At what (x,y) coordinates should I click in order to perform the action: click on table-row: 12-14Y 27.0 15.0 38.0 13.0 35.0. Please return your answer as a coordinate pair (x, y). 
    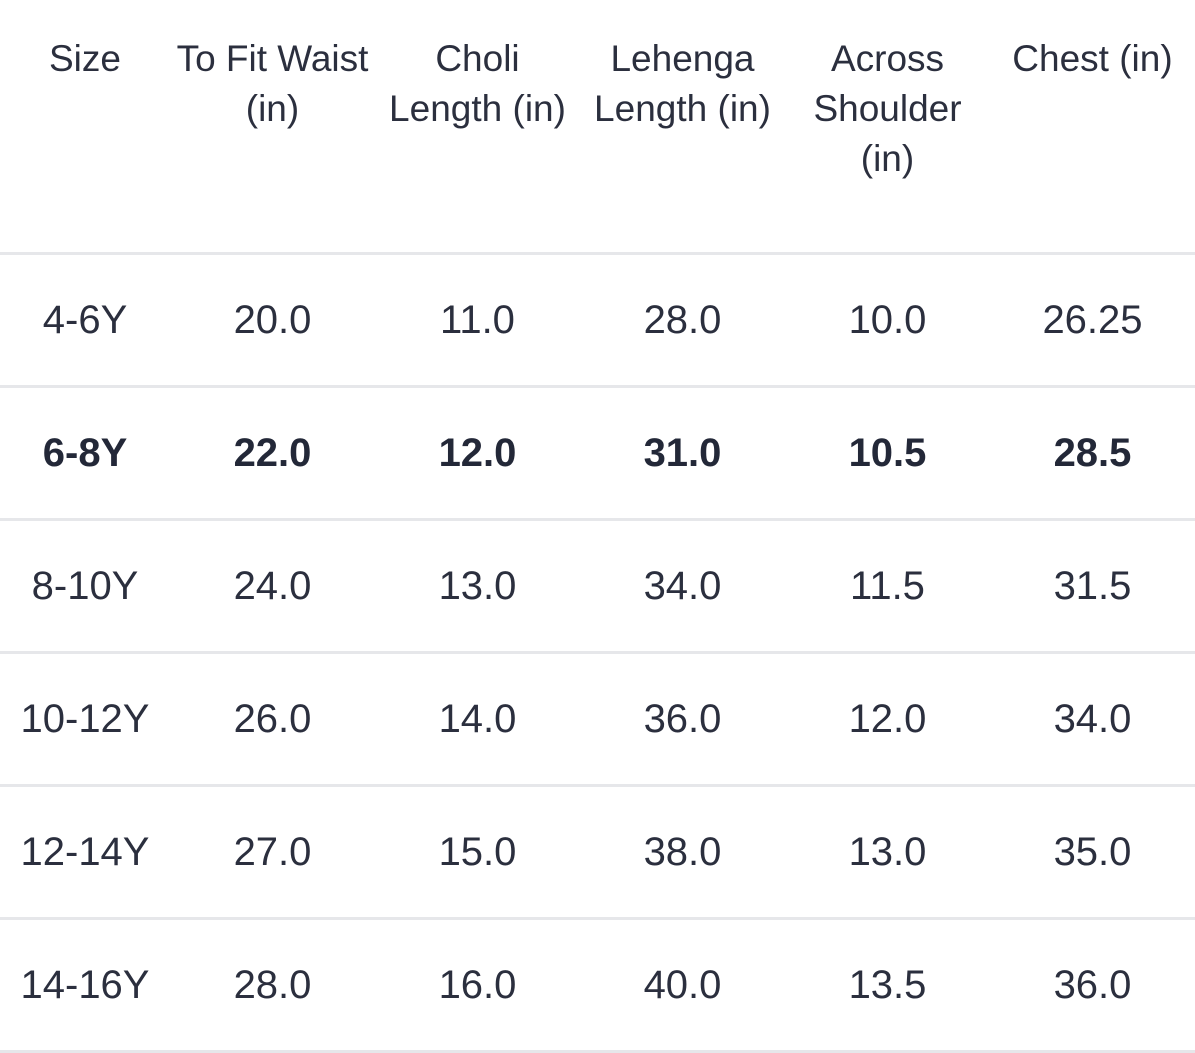
    Looking at the image, I should click on (597, 852).